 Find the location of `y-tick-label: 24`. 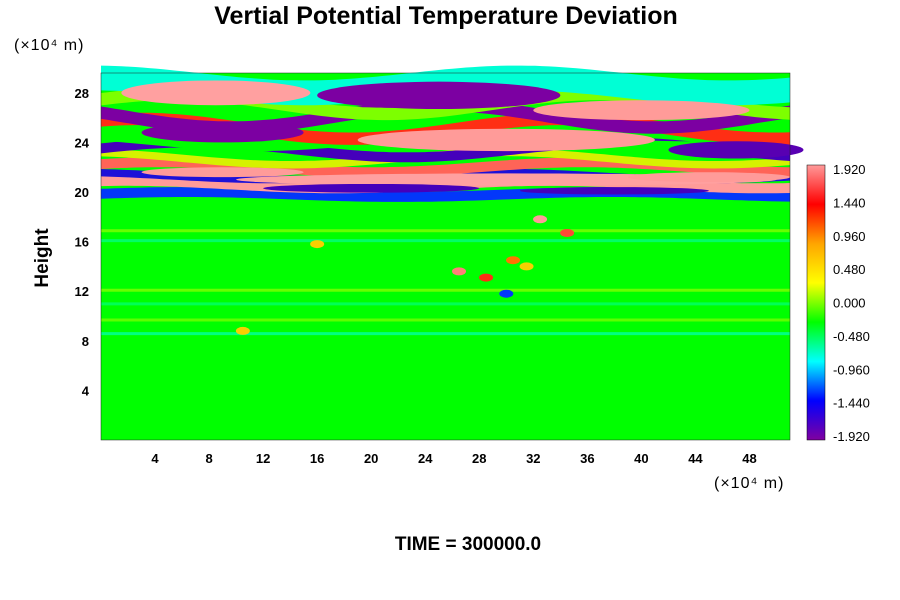

y-tick-label: 24 is located at coordinates (82, 142).